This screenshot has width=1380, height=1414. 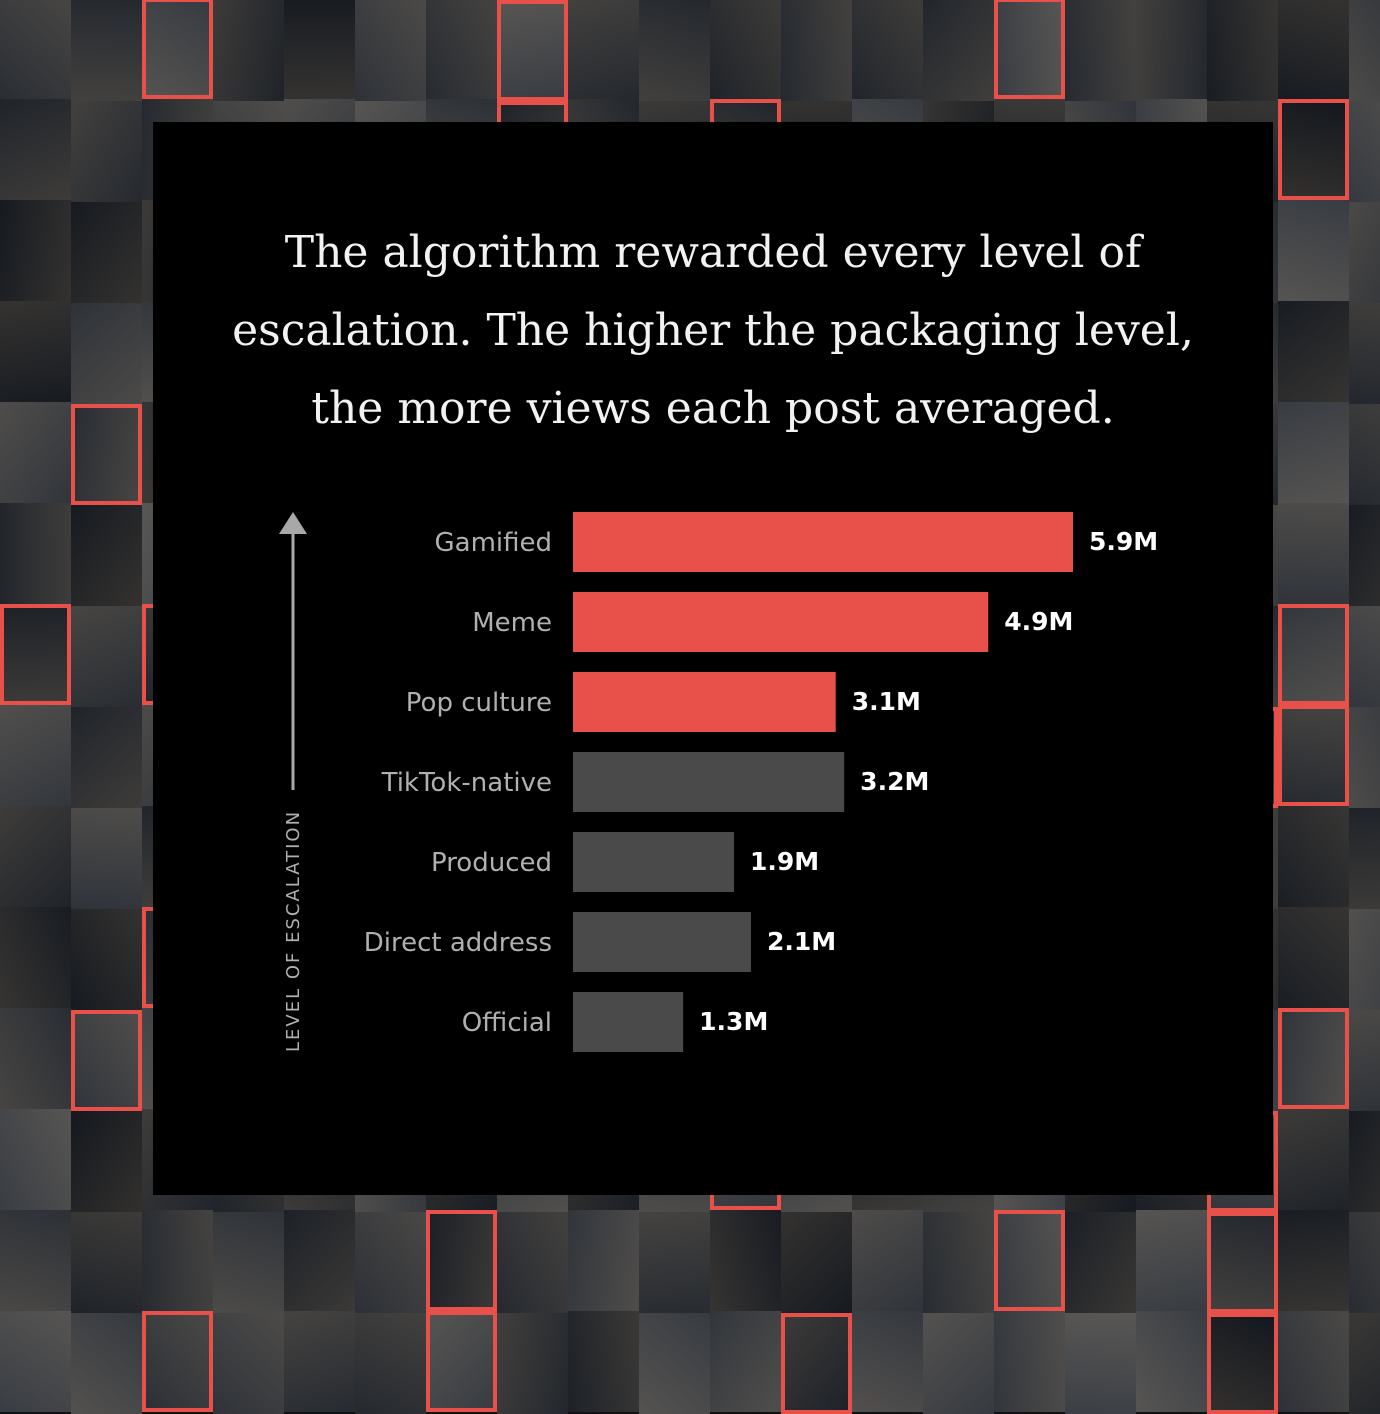 I want to click on bar-row: Meme 4.9M, so click(x=772, y=622).